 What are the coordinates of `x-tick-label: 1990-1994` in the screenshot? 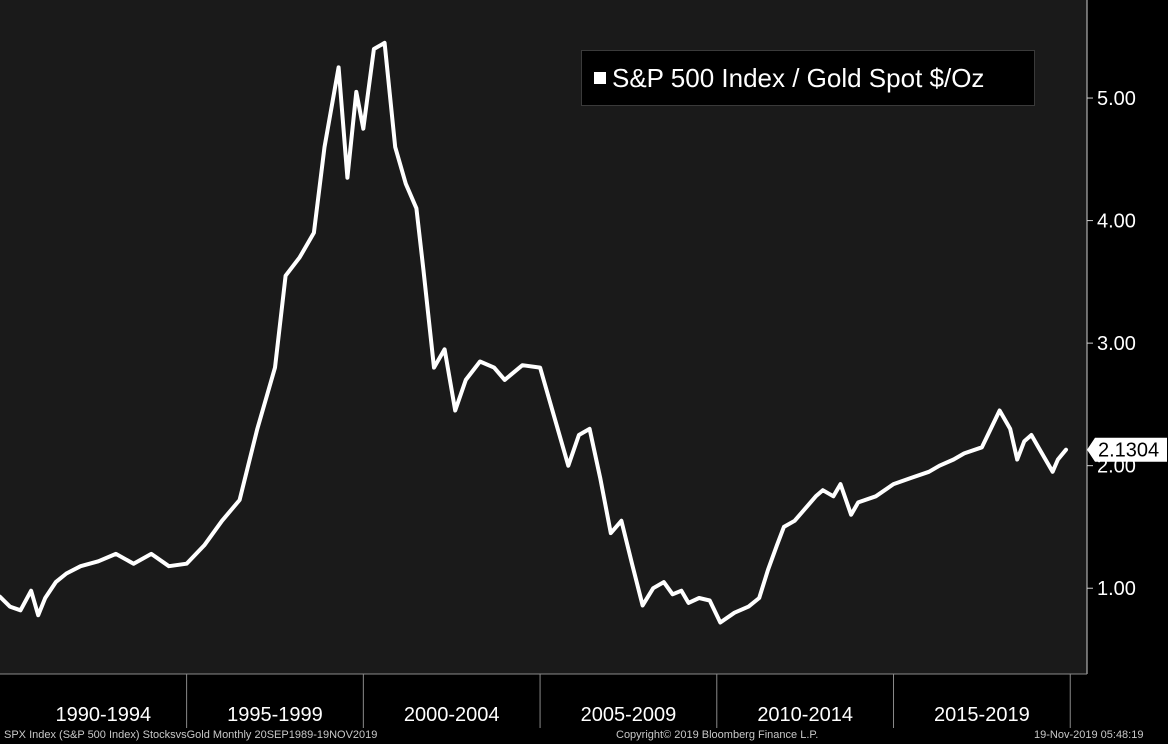 It's located at (103, 715).